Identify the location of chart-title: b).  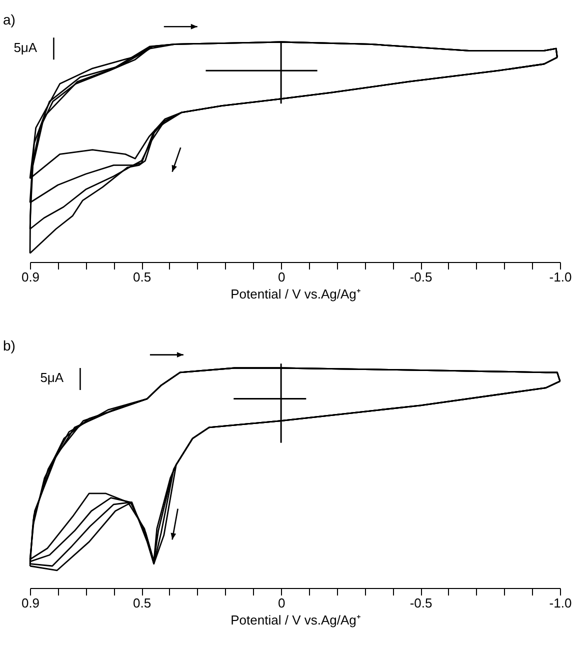
(9, 345).